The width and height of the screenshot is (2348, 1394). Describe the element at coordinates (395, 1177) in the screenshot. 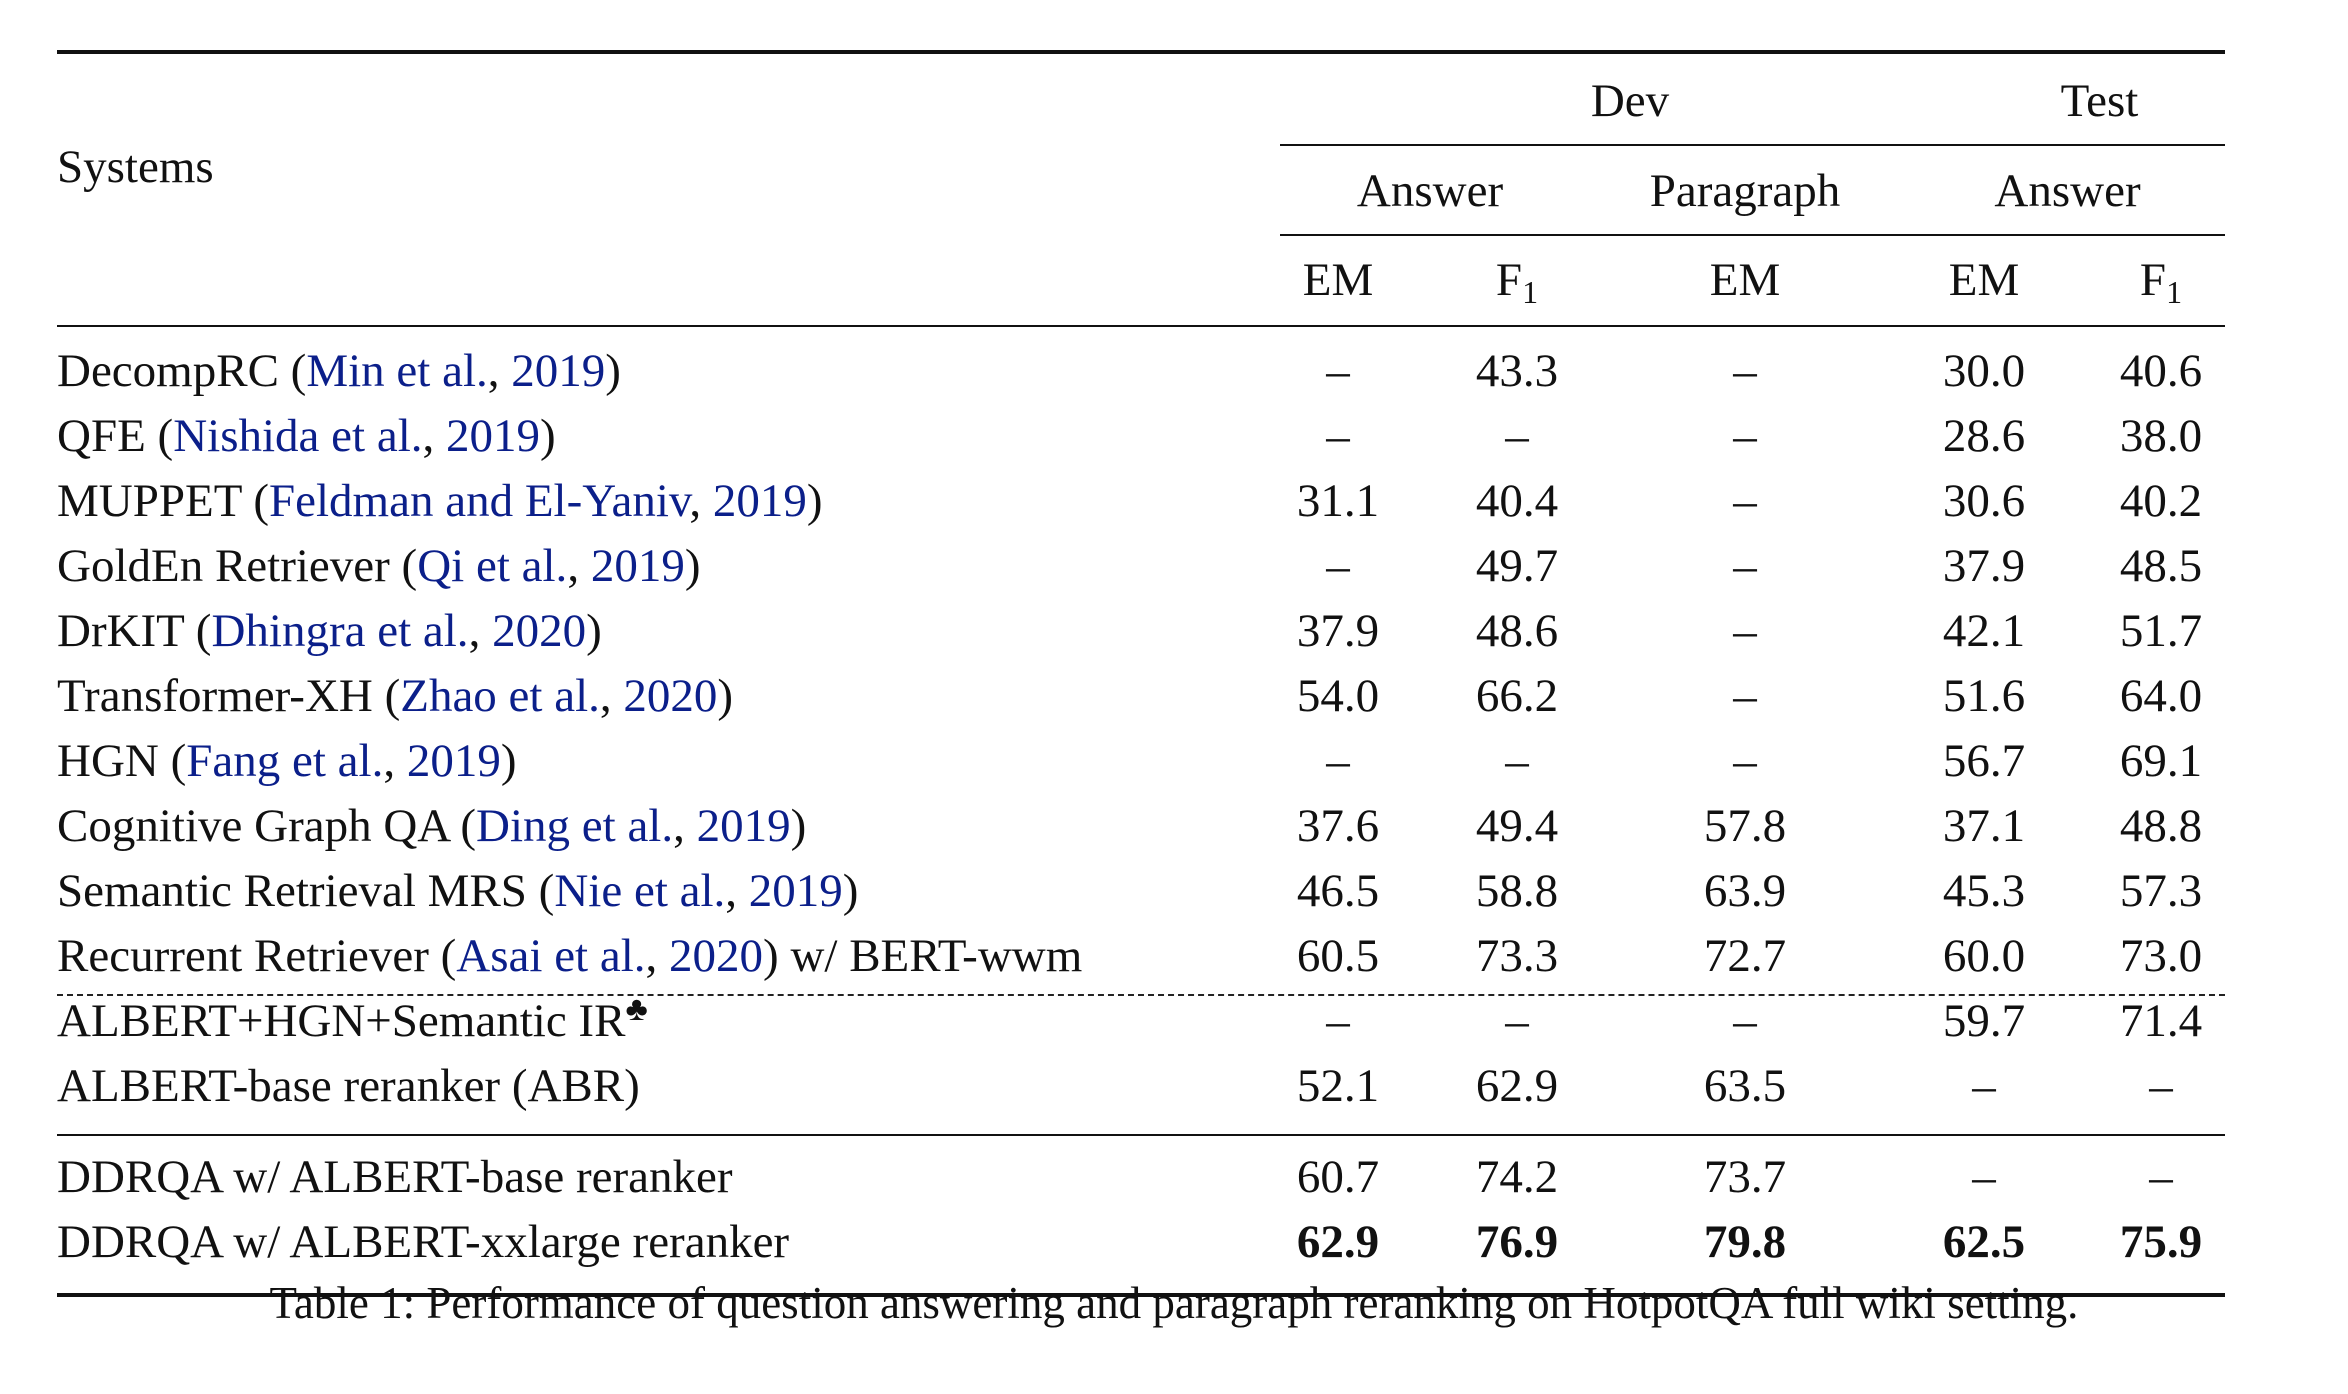

I see `system-label: DDRQA w/ ALBERT-base reranker` at that location.